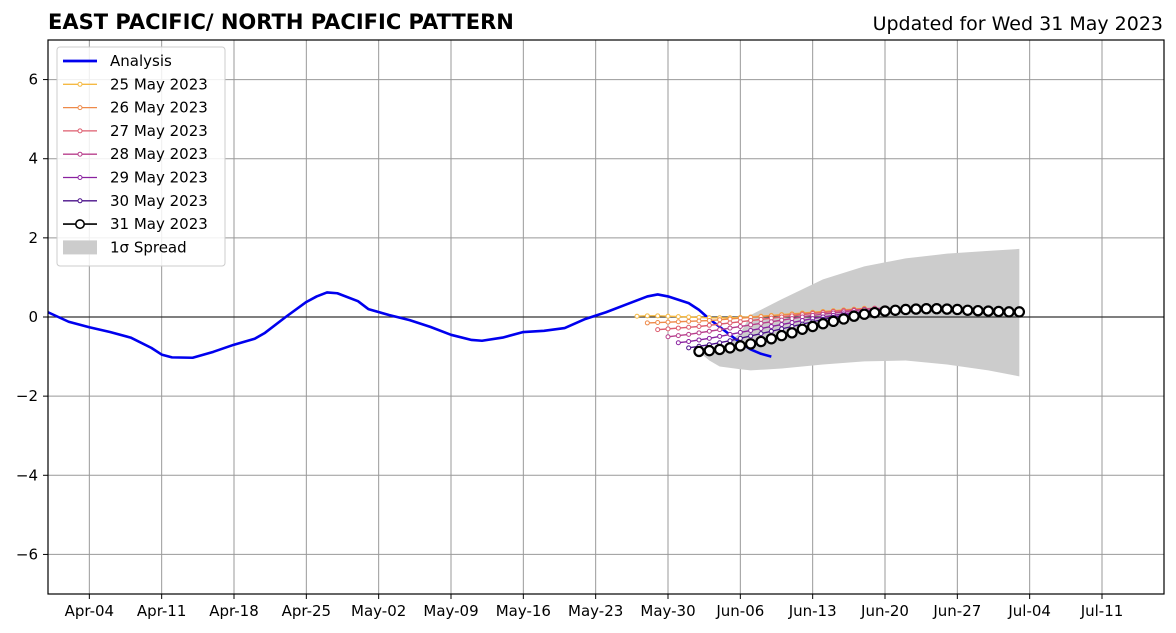  I want to click on legend-label: 1σ Spread, so click(148, 247).